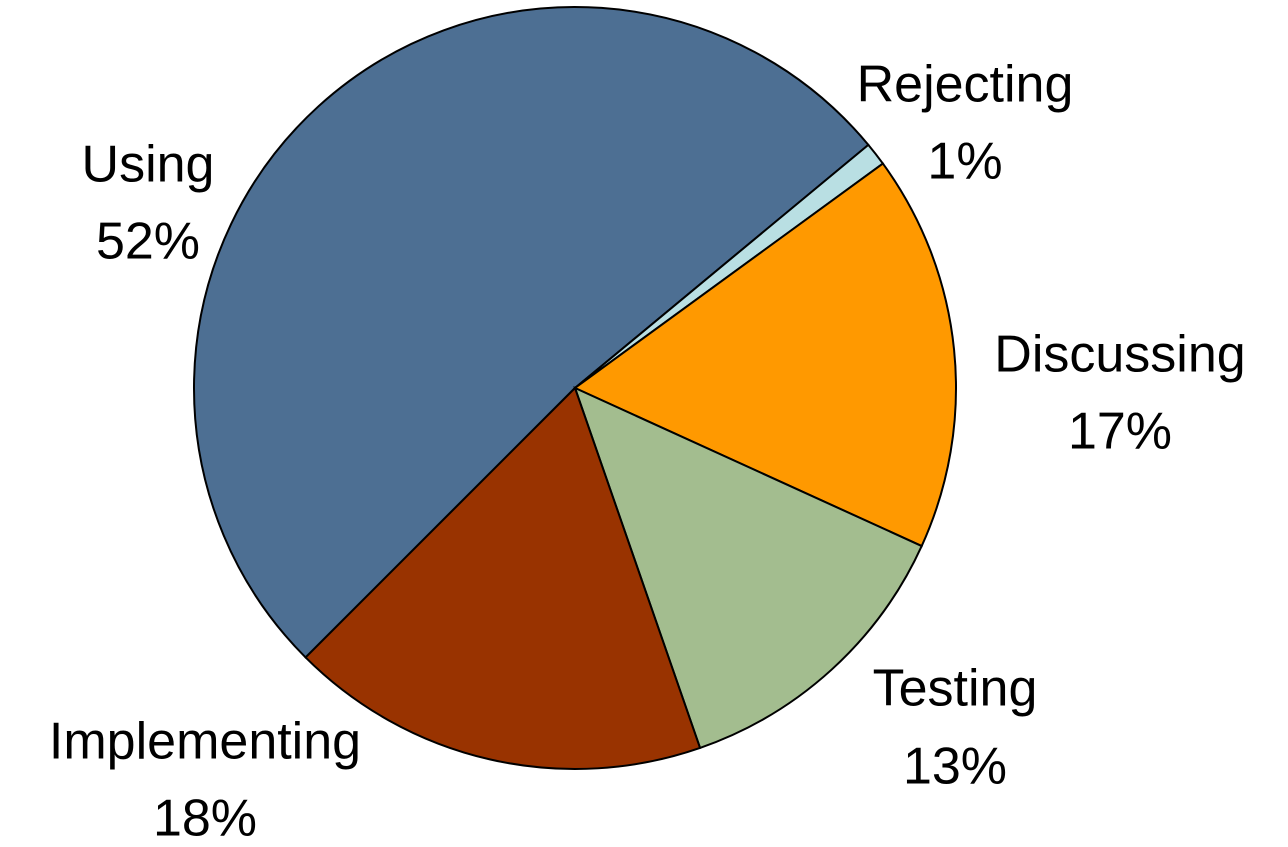 The width and height of the screenshot is (1288, 847). I want to click on slice-value-label: 52%, so click(148, 242).